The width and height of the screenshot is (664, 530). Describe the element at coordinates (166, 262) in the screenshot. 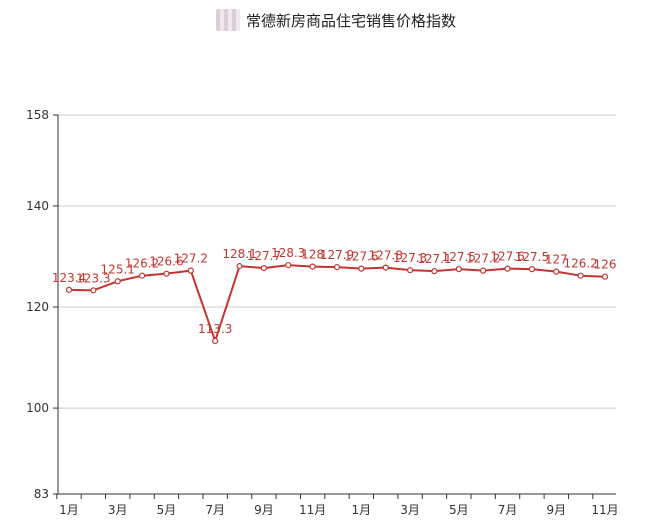

I see `data-label: 126.6` at that location.